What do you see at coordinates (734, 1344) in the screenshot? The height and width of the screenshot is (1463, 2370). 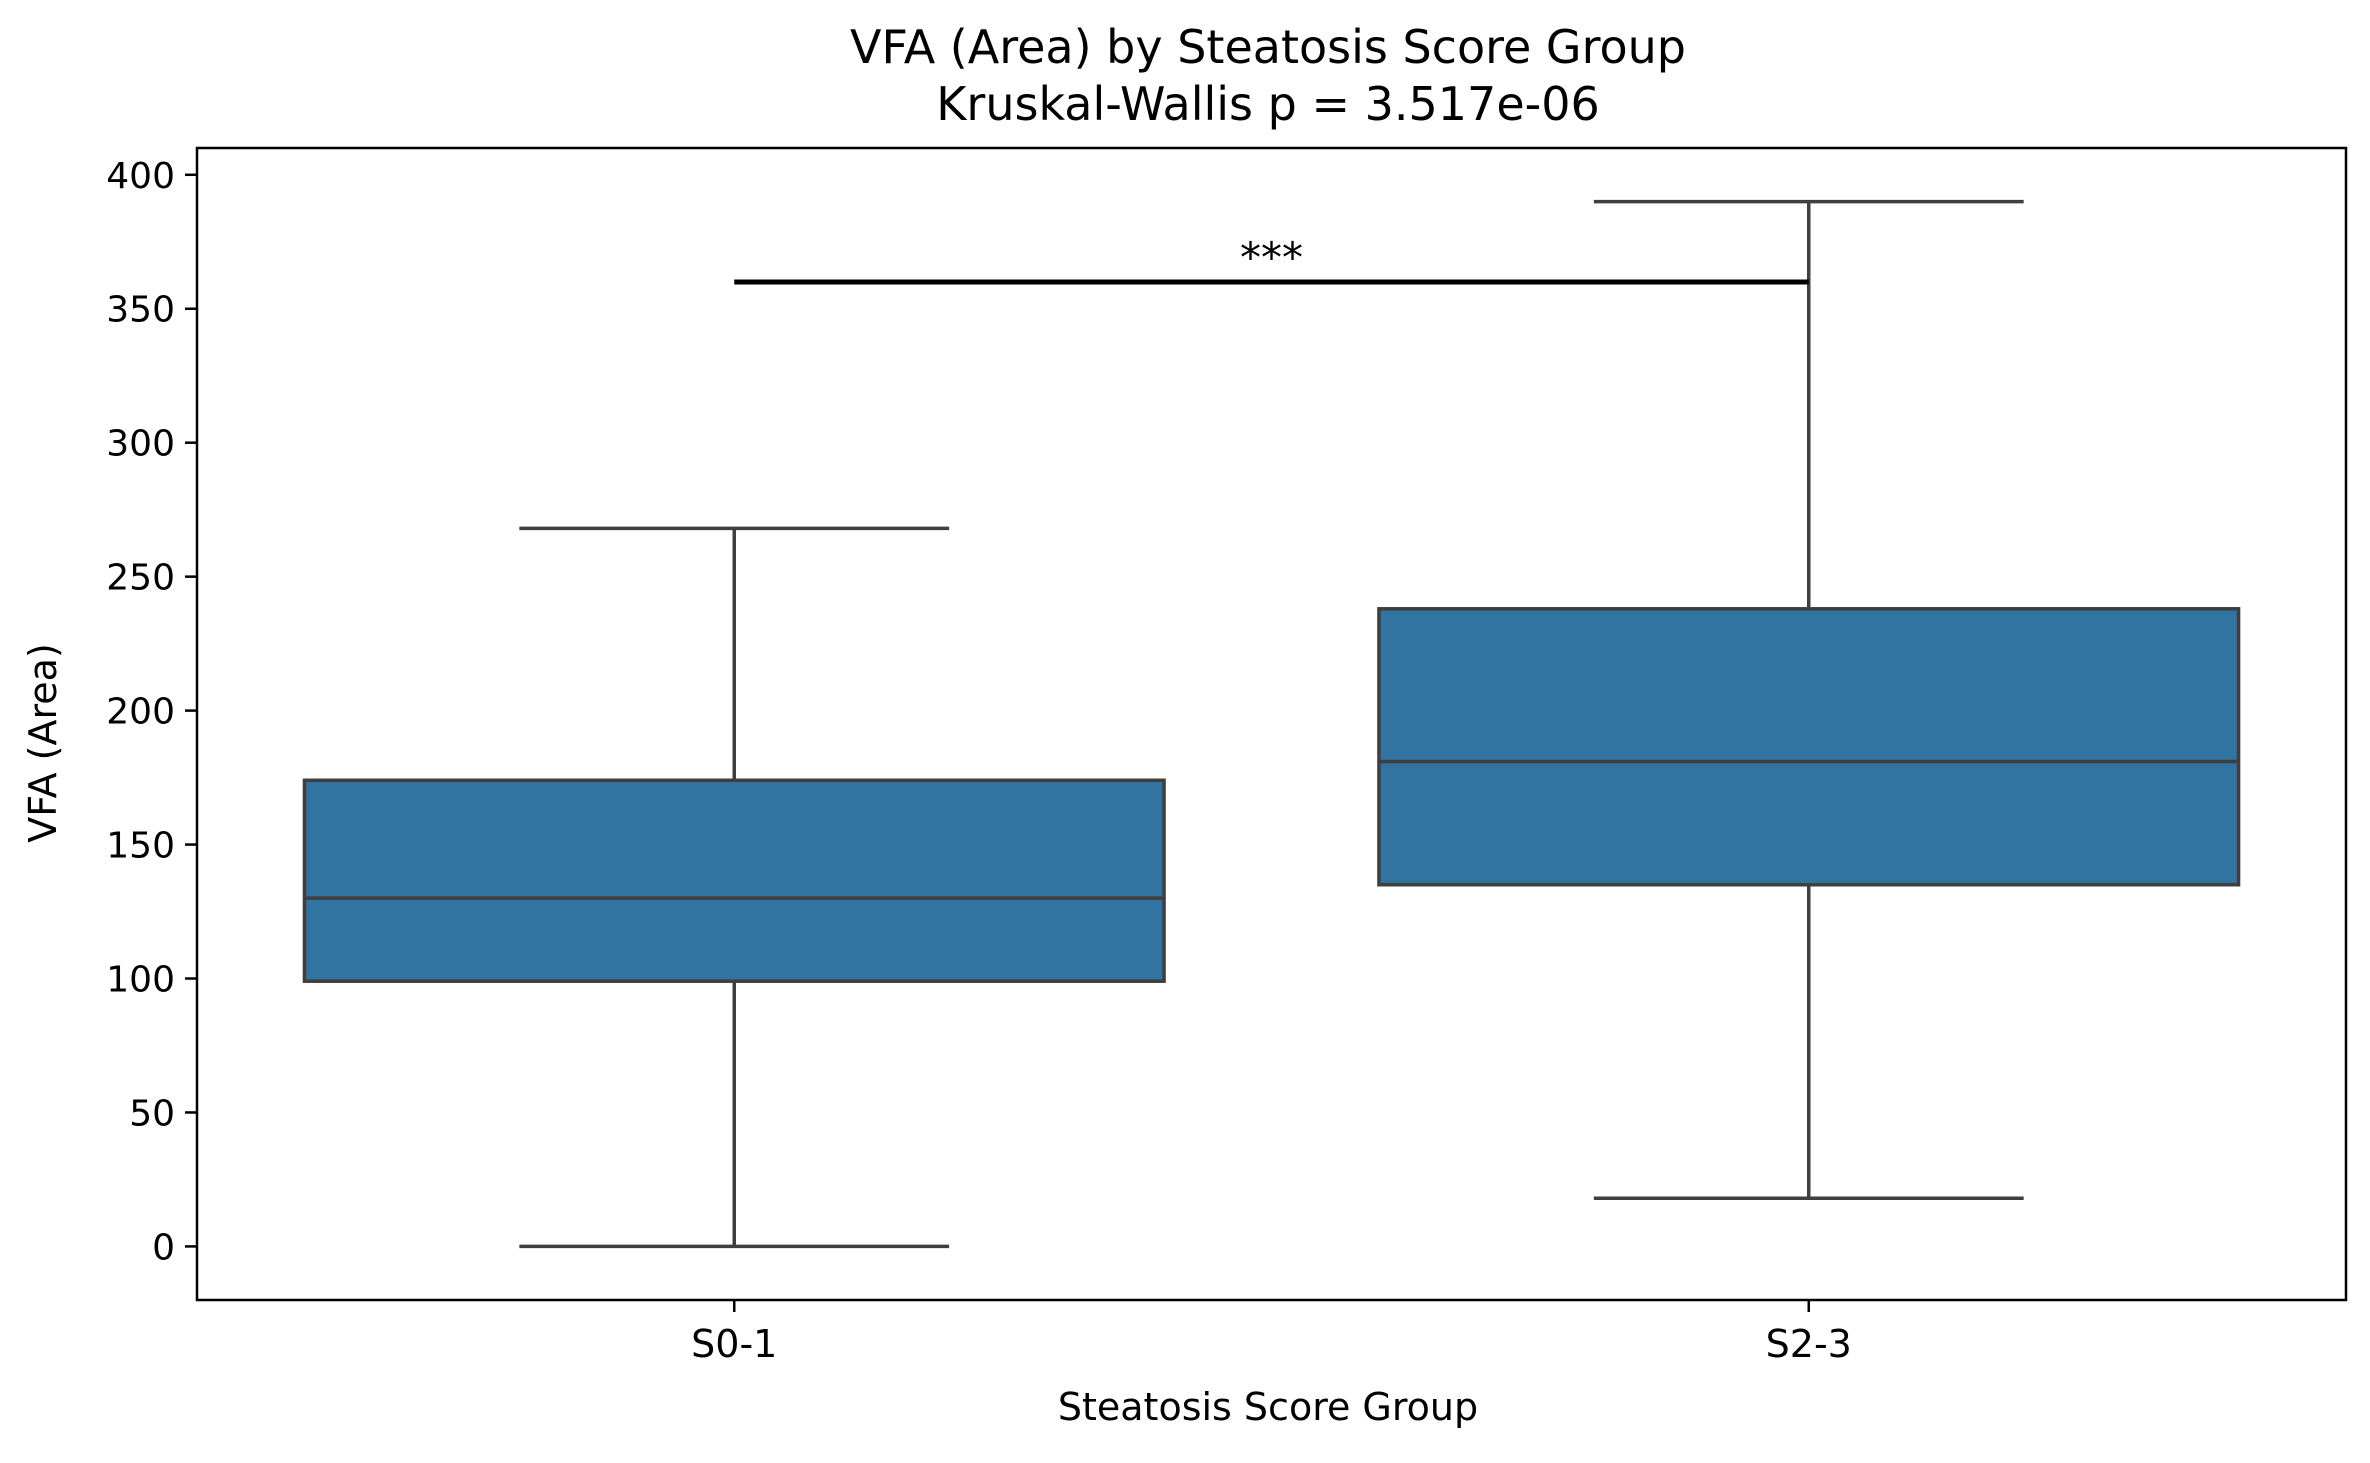 I see `x-tick-label: S0-1` at bounding box center [734, 1344].